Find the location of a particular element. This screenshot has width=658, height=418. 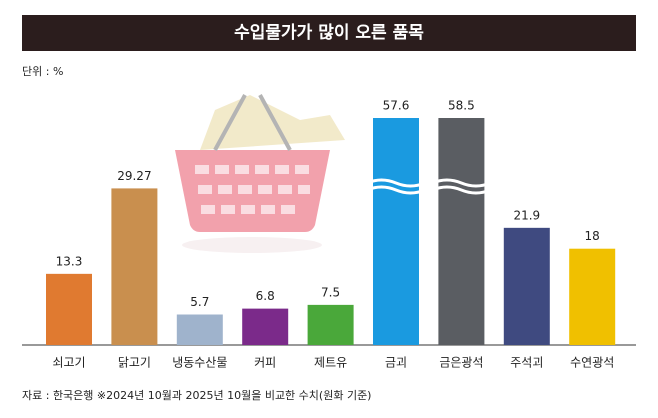

title-bar is located at coordinates (329, 33).